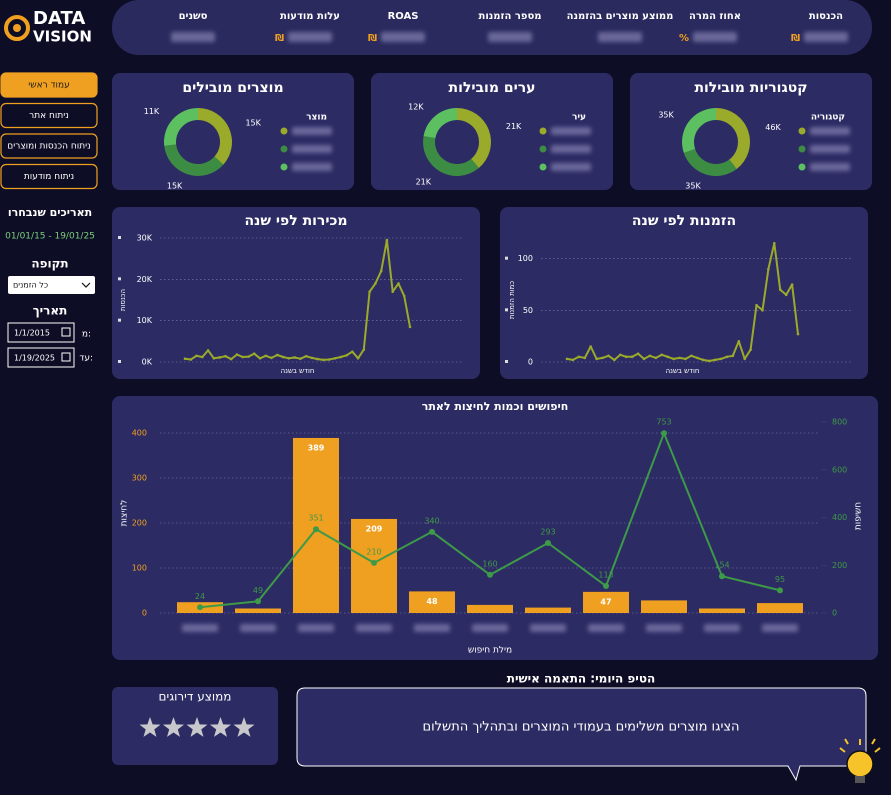  I want to click on period-title: תקופה, so click(49, 264).